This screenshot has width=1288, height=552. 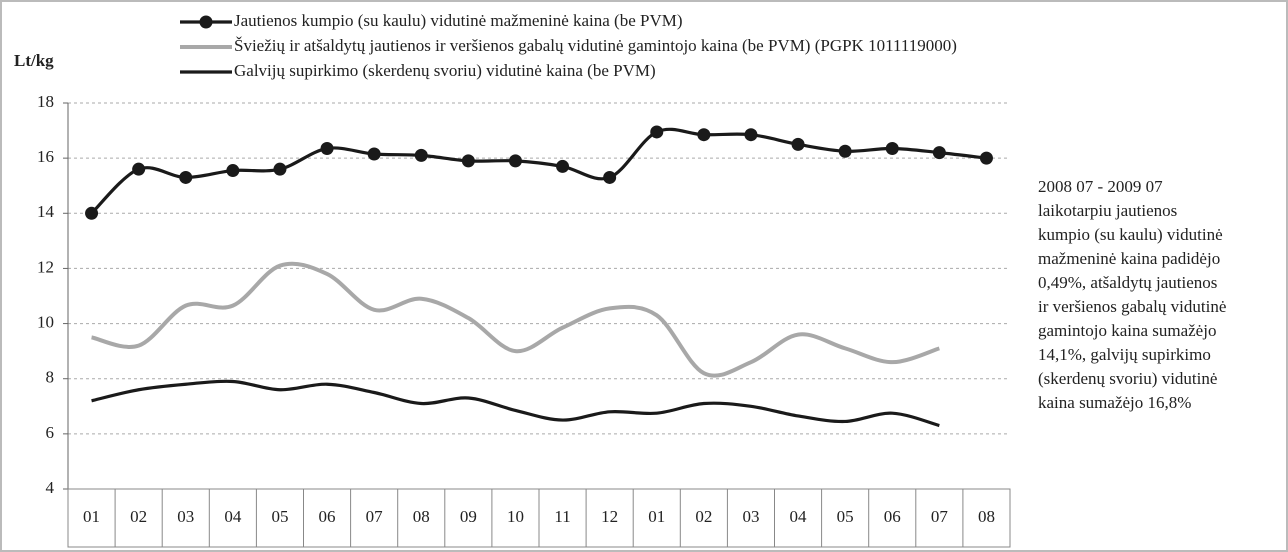 I want to click on y-axis-label: Lt/kg, so click(x=34, y=60).